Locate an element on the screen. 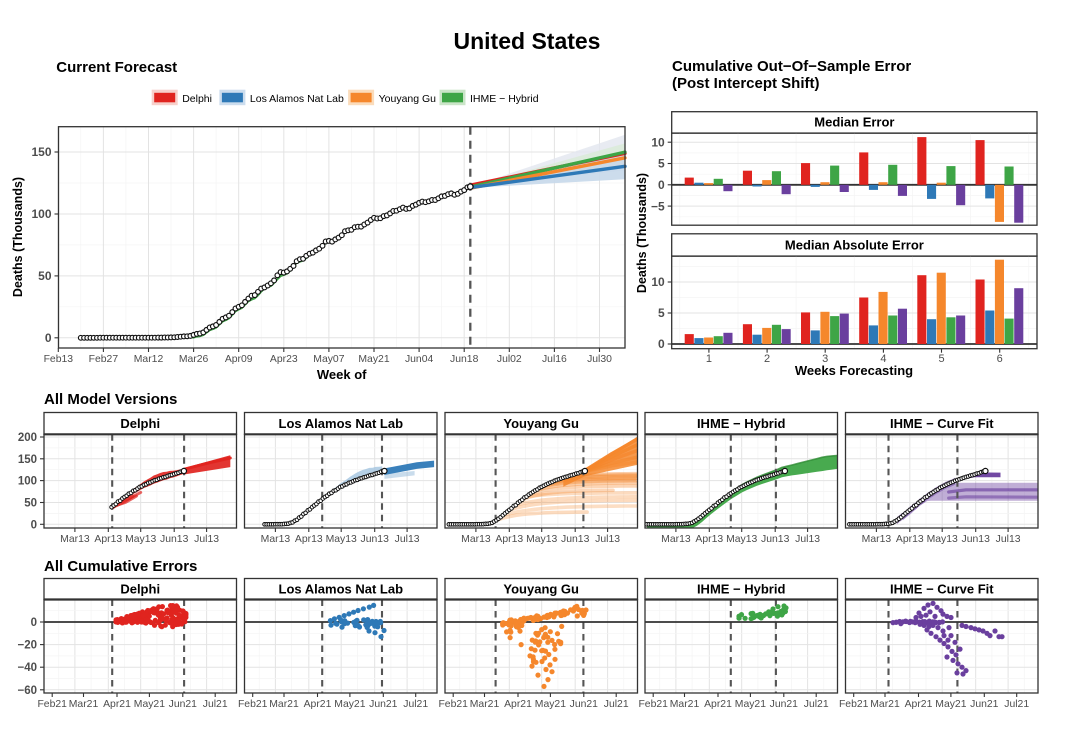  svg-text: Median Error is located at coordinates (854, 122).